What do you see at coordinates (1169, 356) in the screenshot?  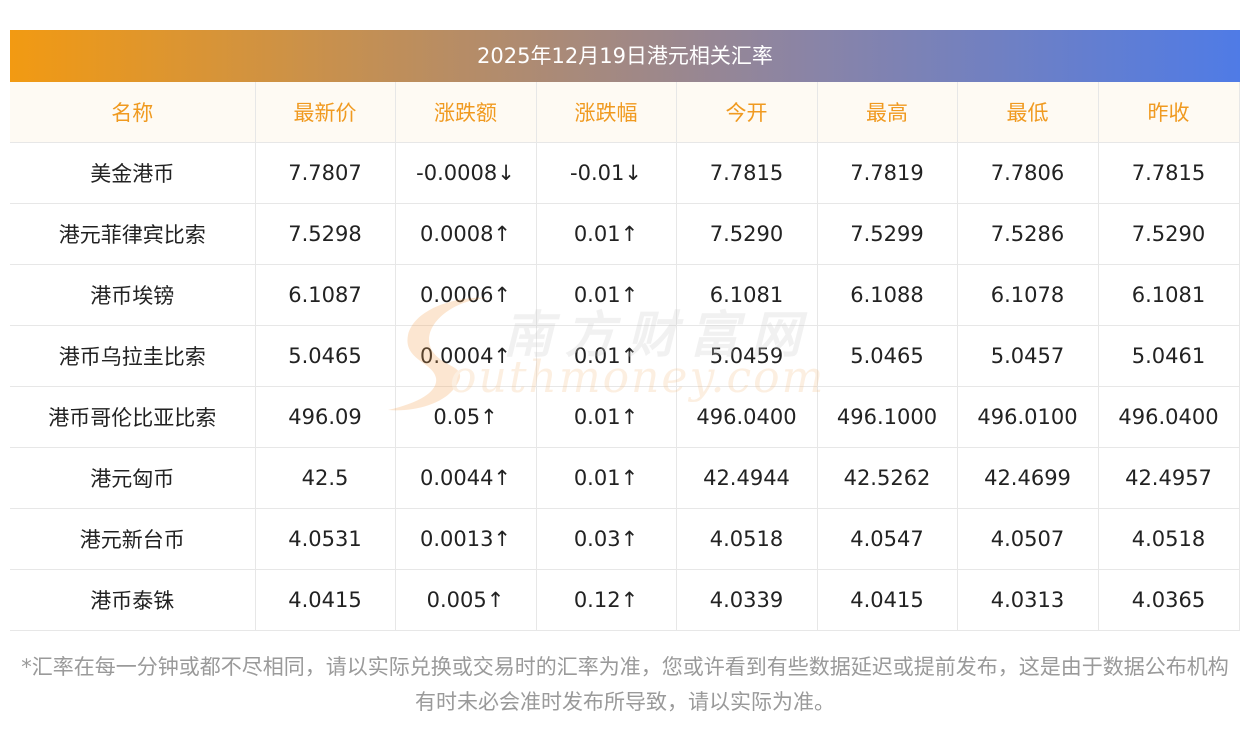 I see `prev-close-cell: 5.0461` at bounding box center [1169, 356].